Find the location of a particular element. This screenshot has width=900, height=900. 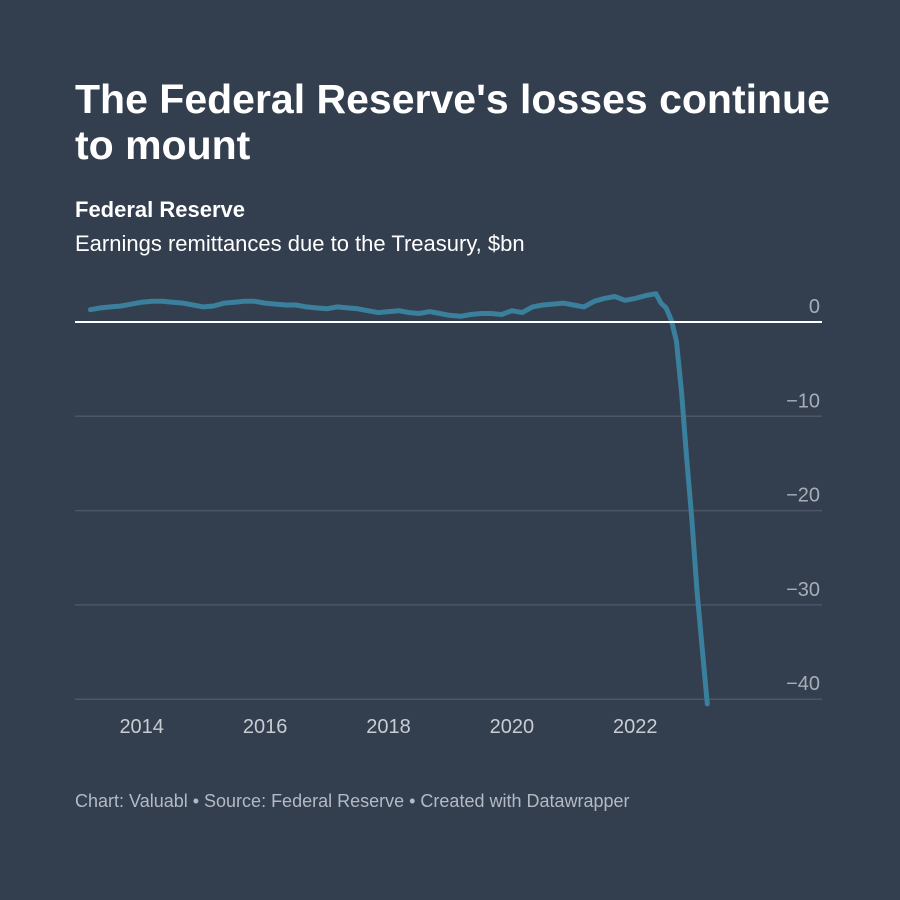

y-tick-label: −40 is located at coordinates (803, 684).